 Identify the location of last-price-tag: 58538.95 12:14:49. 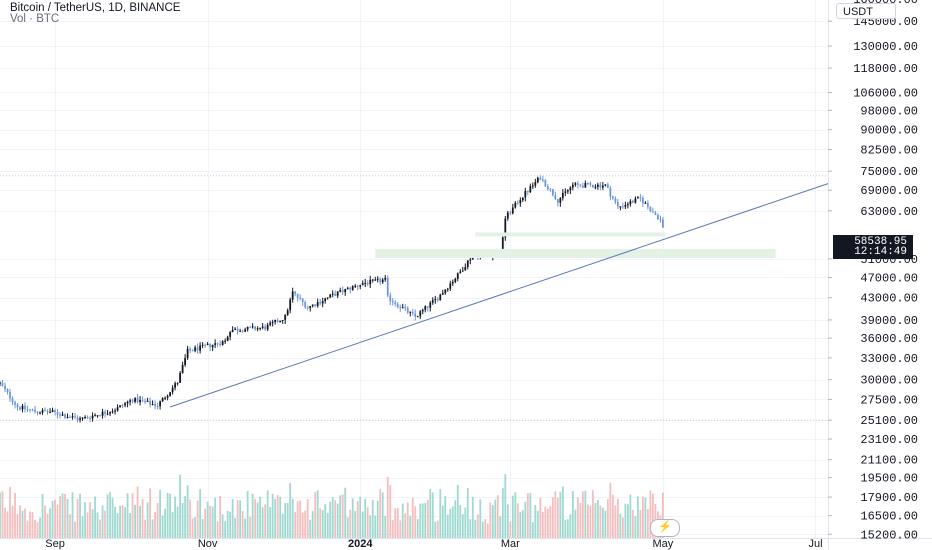
(873, 247).